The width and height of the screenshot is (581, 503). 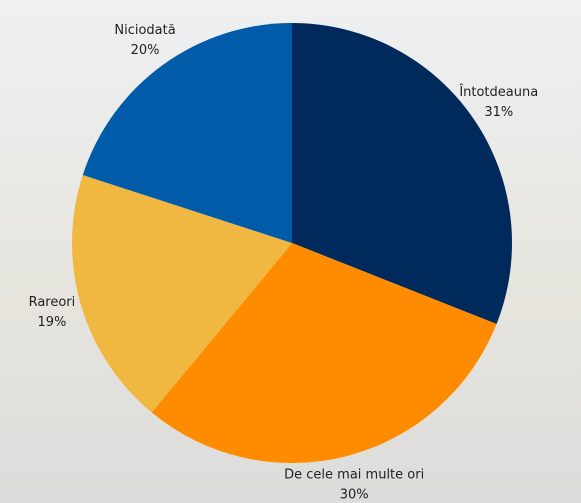 I want to click on slice-value-label: 31%, so click(x=498, y=112).